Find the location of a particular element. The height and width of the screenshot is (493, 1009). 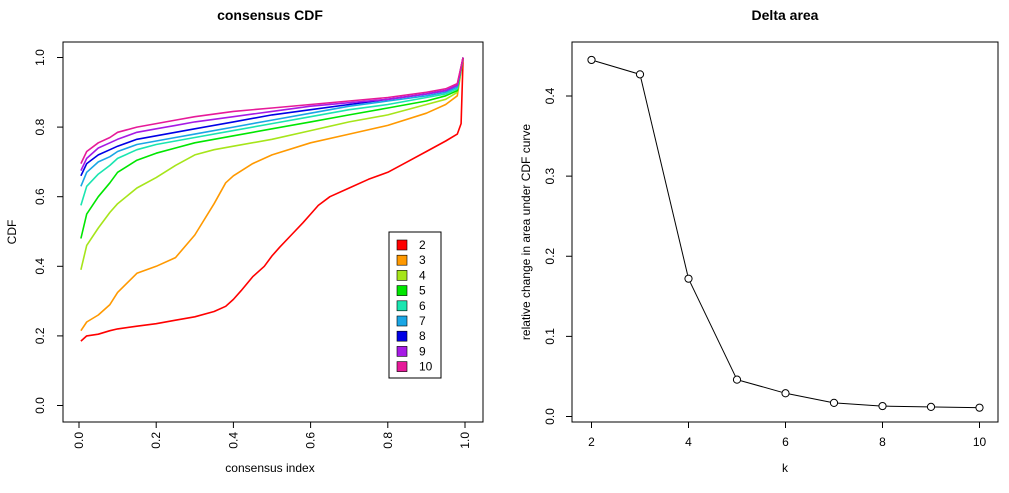

delta-x-label: k is located at coordinates (785, 468).